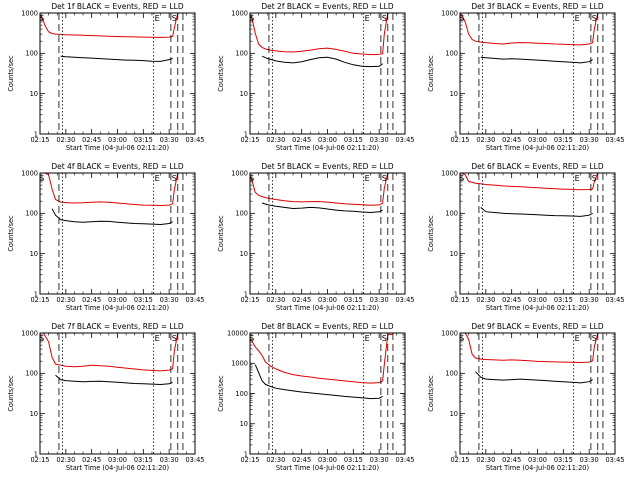 Image resolution: width=640 pixels, height=480 pixels. What do you see at coordinates (327, 326) in the screenshot?
I see `chart-title: Det 8f BLACK = Events, RED = LLD` at bounding box center [327, 326].